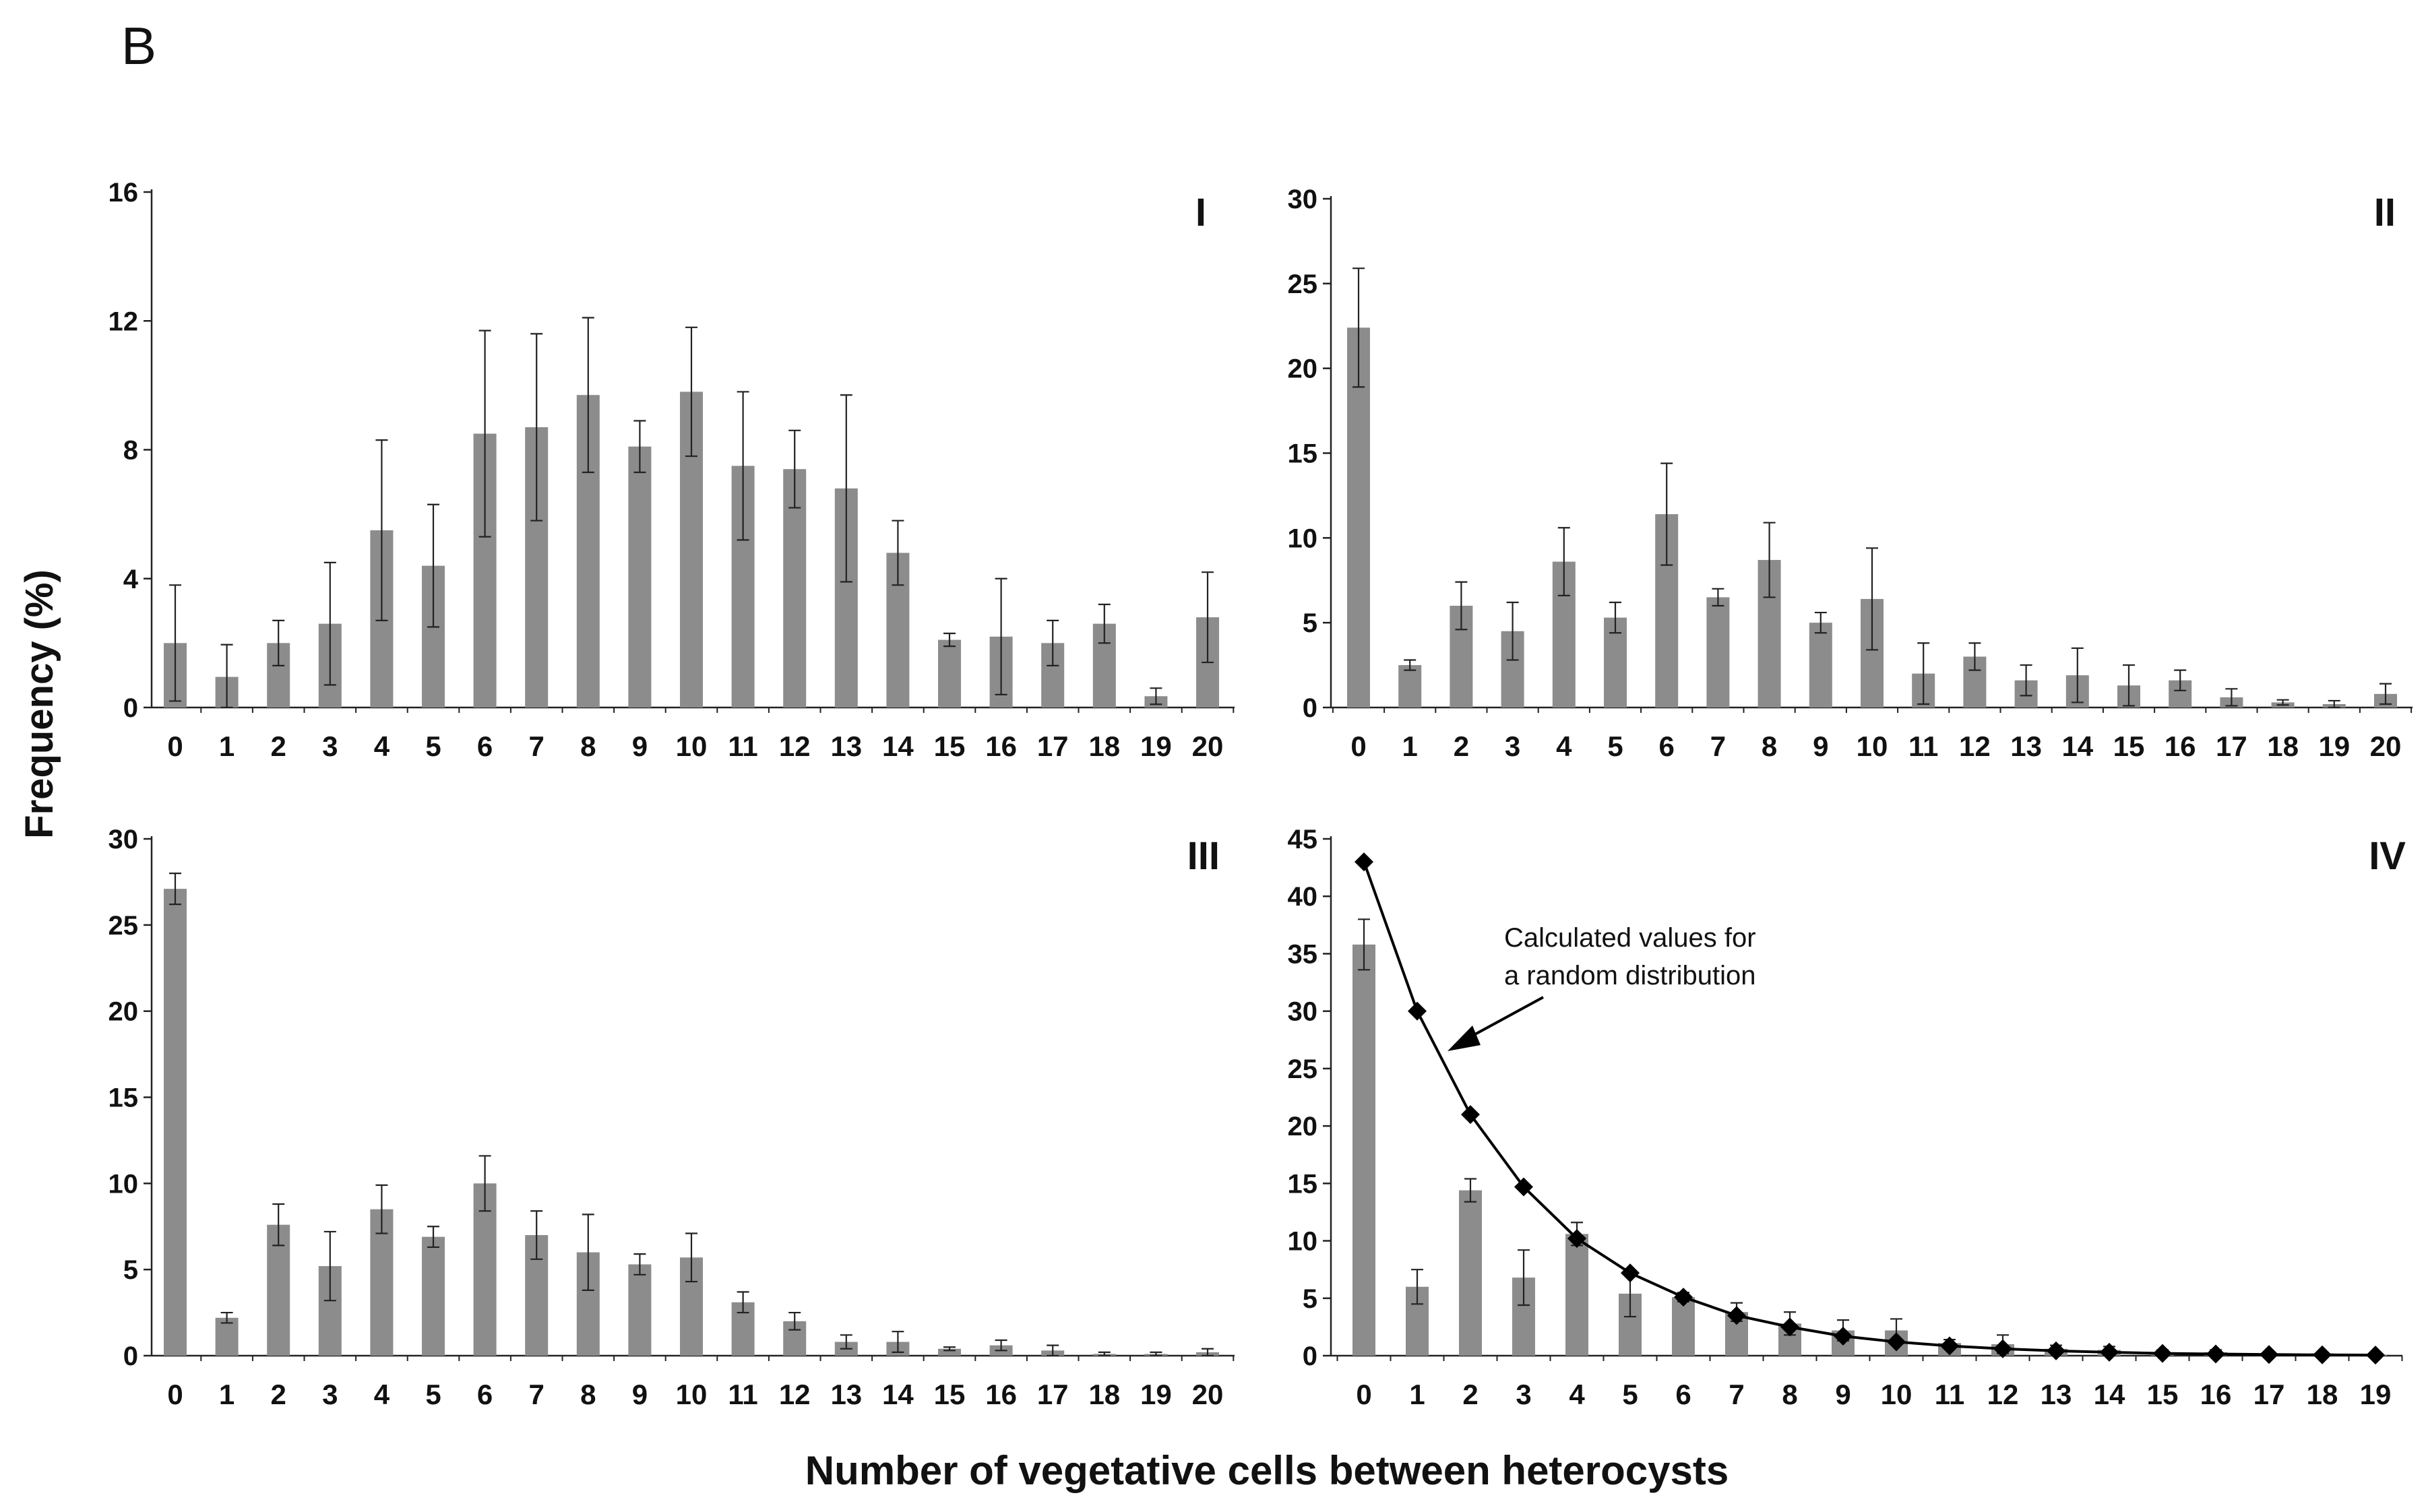 The width and height of the screenshot is (2426, 1512). What do you see at coordinates (130, 451) in the screenshot?
I see `y-tick-label: 8` at bounding box center [130, 451].